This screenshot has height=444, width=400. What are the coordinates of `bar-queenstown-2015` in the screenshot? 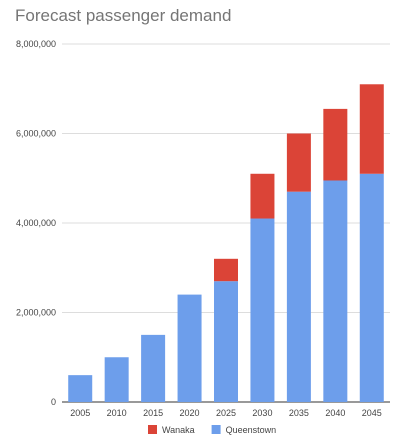 It's located at (153, 368).